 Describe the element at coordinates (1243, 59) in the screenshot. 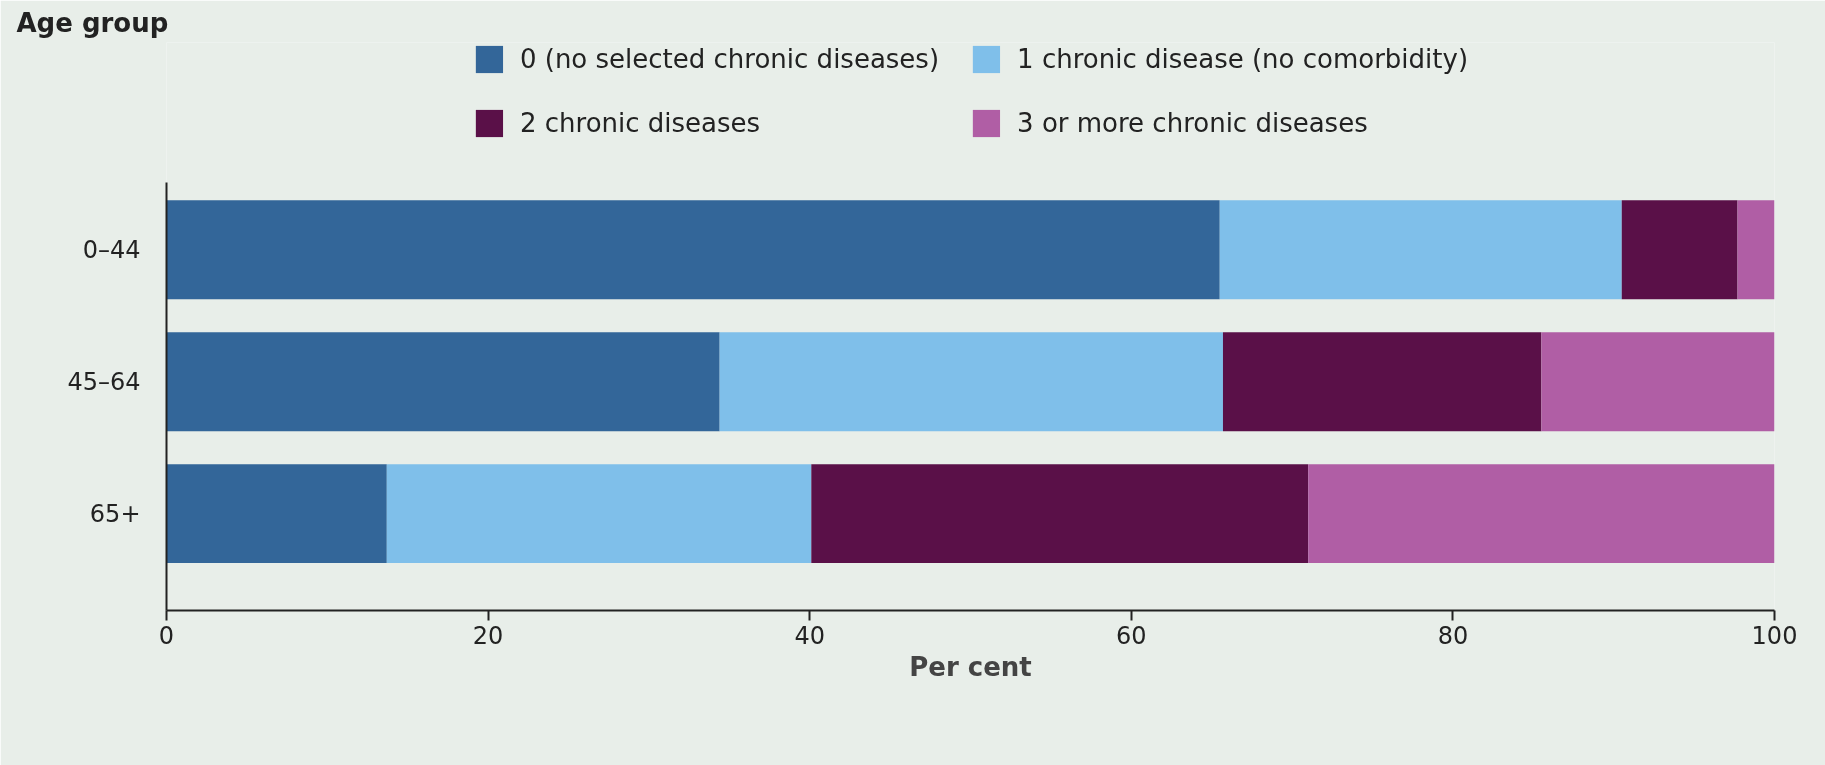

I see `legend-label: 1 chronic disease (no comorbidity)` at that location.